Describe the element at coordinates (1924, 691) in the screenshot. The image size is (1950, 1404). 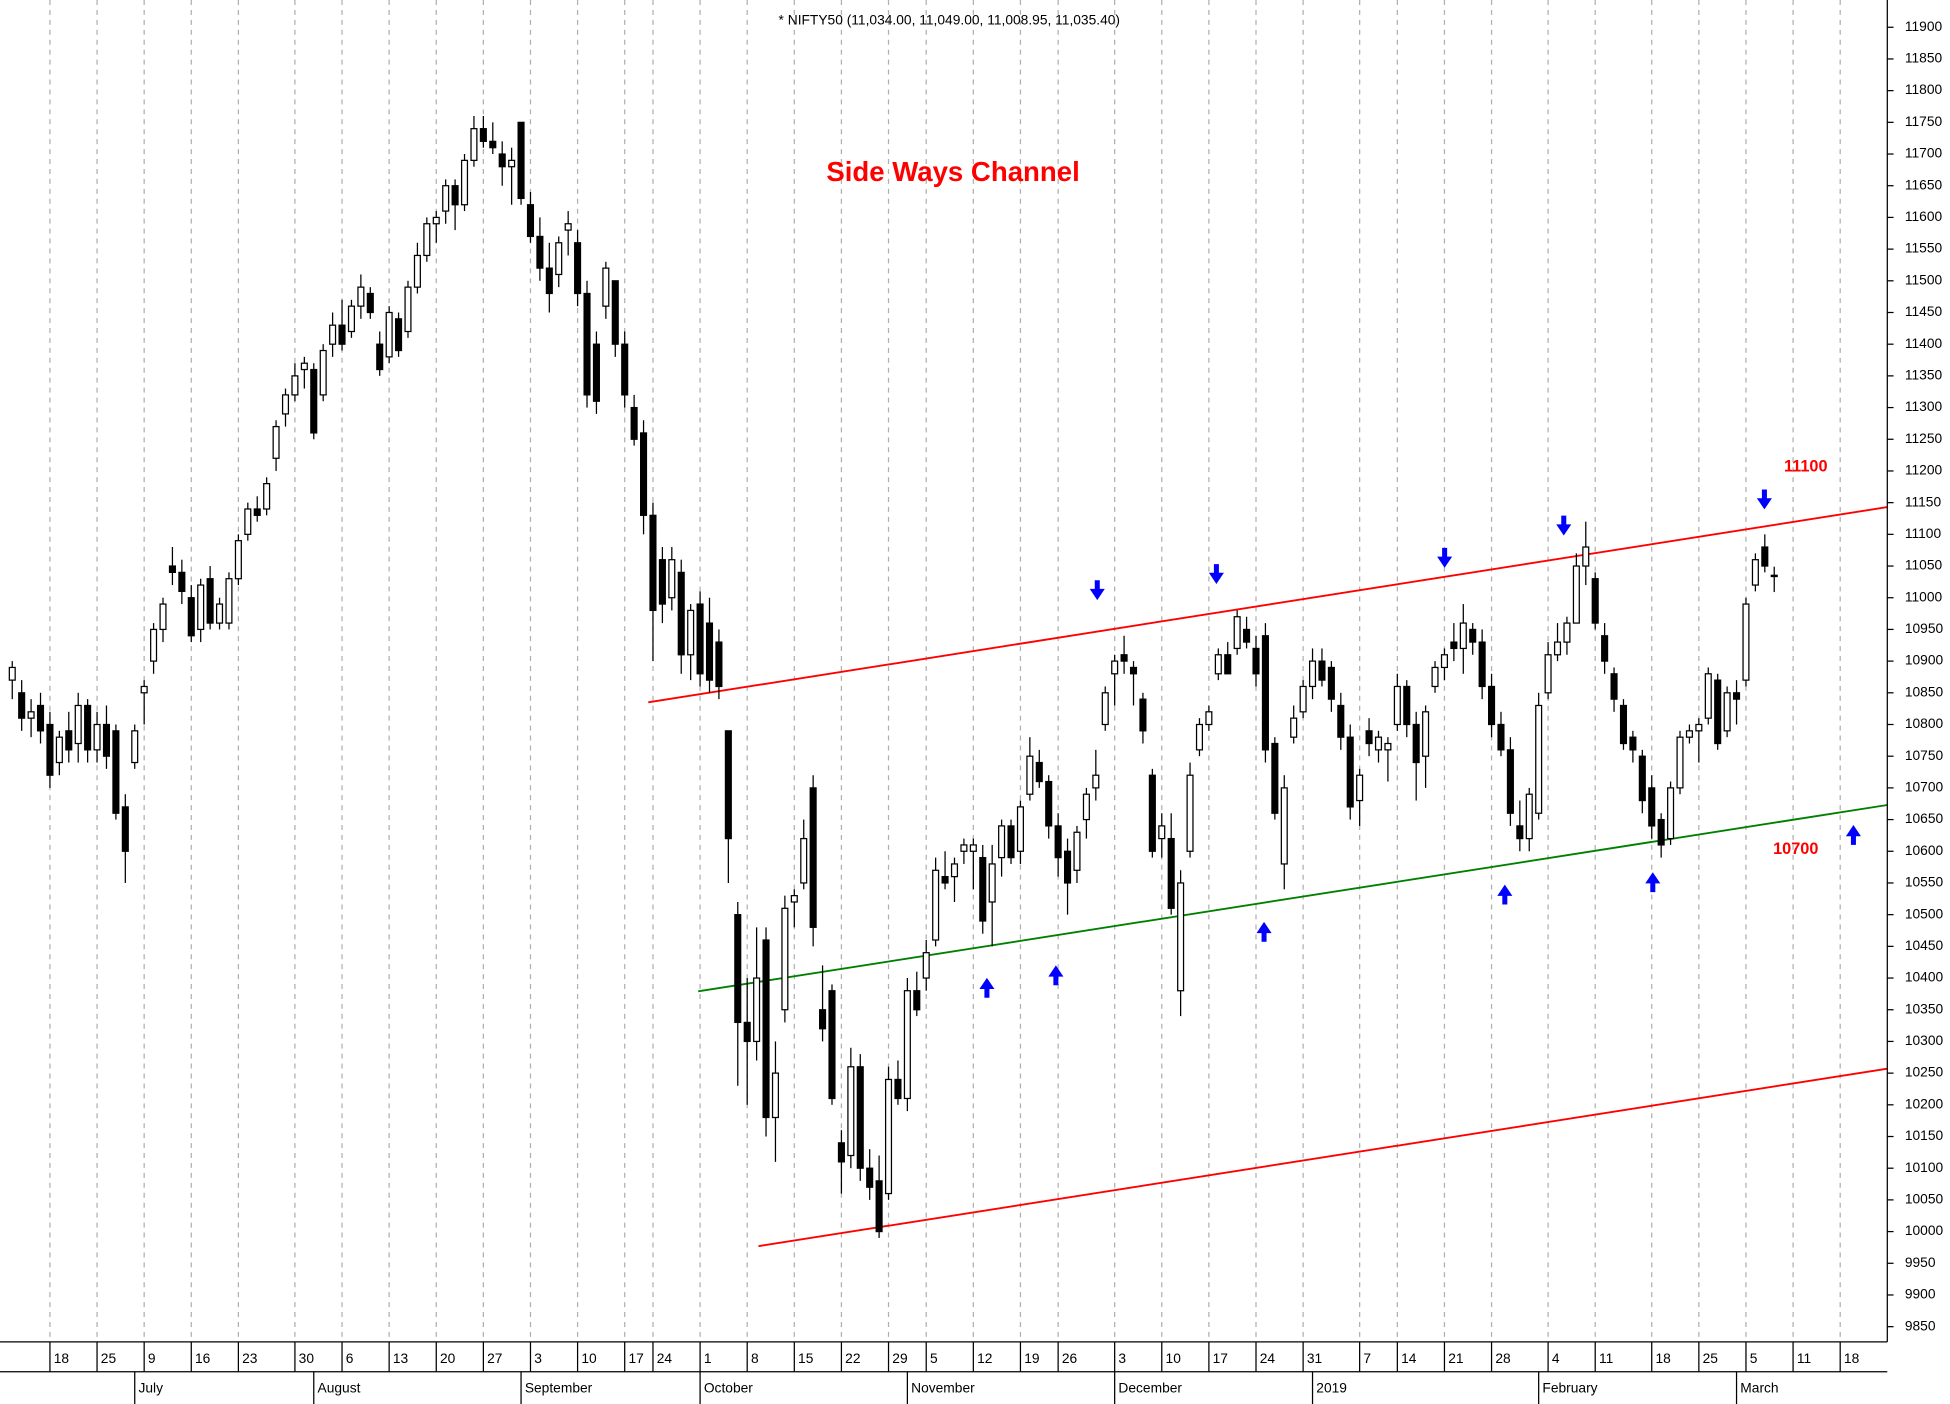
I see `y-tick-label: 10850` at that location.